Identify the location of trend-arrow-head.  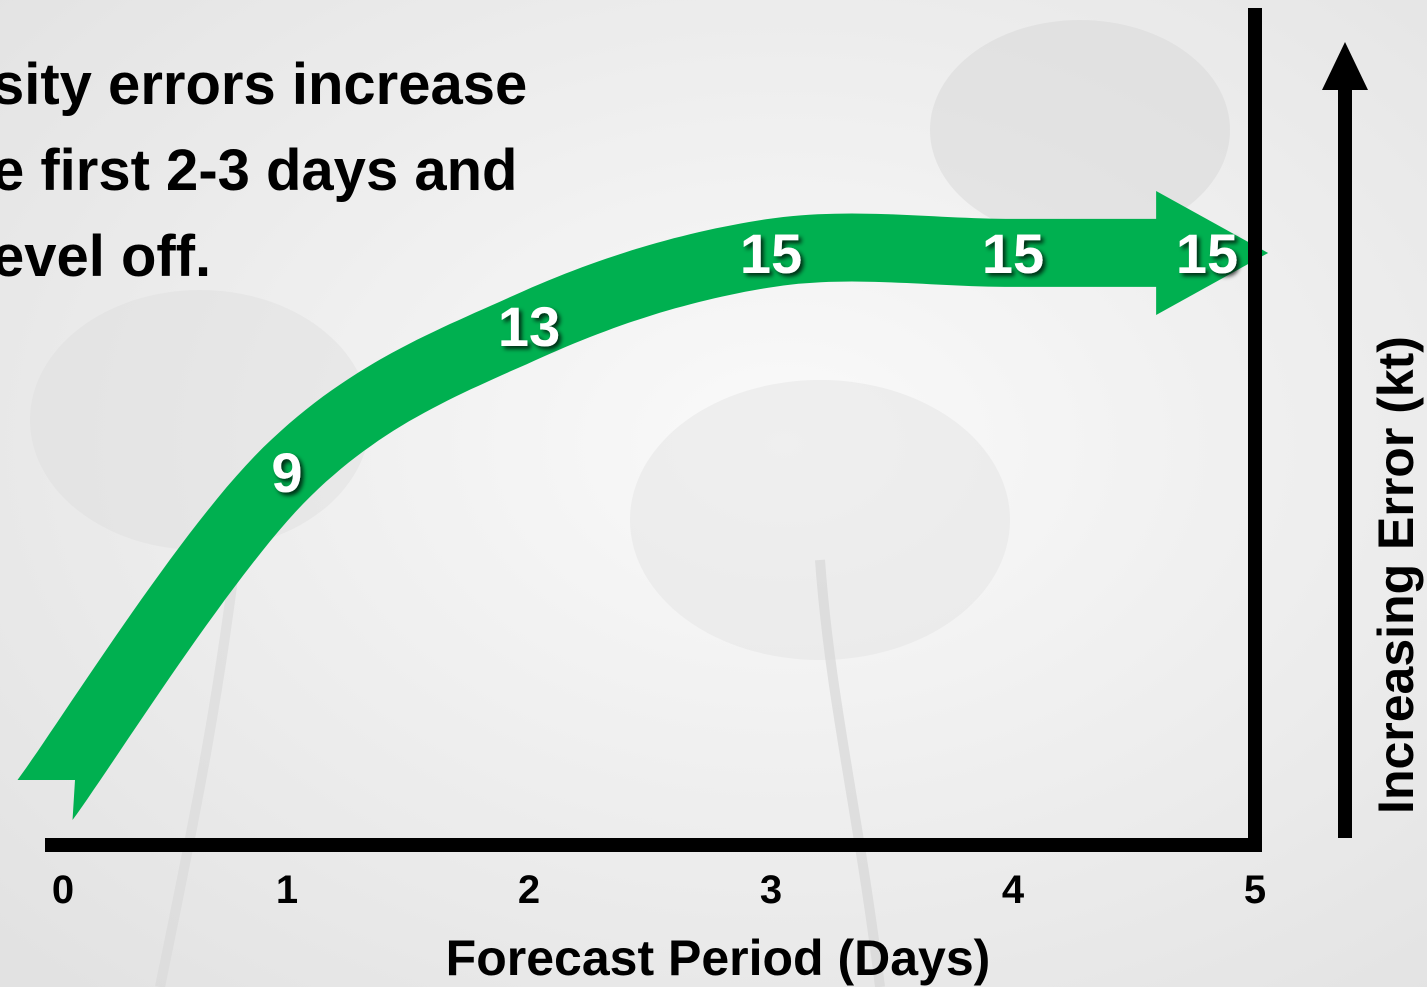
(1212, 252).